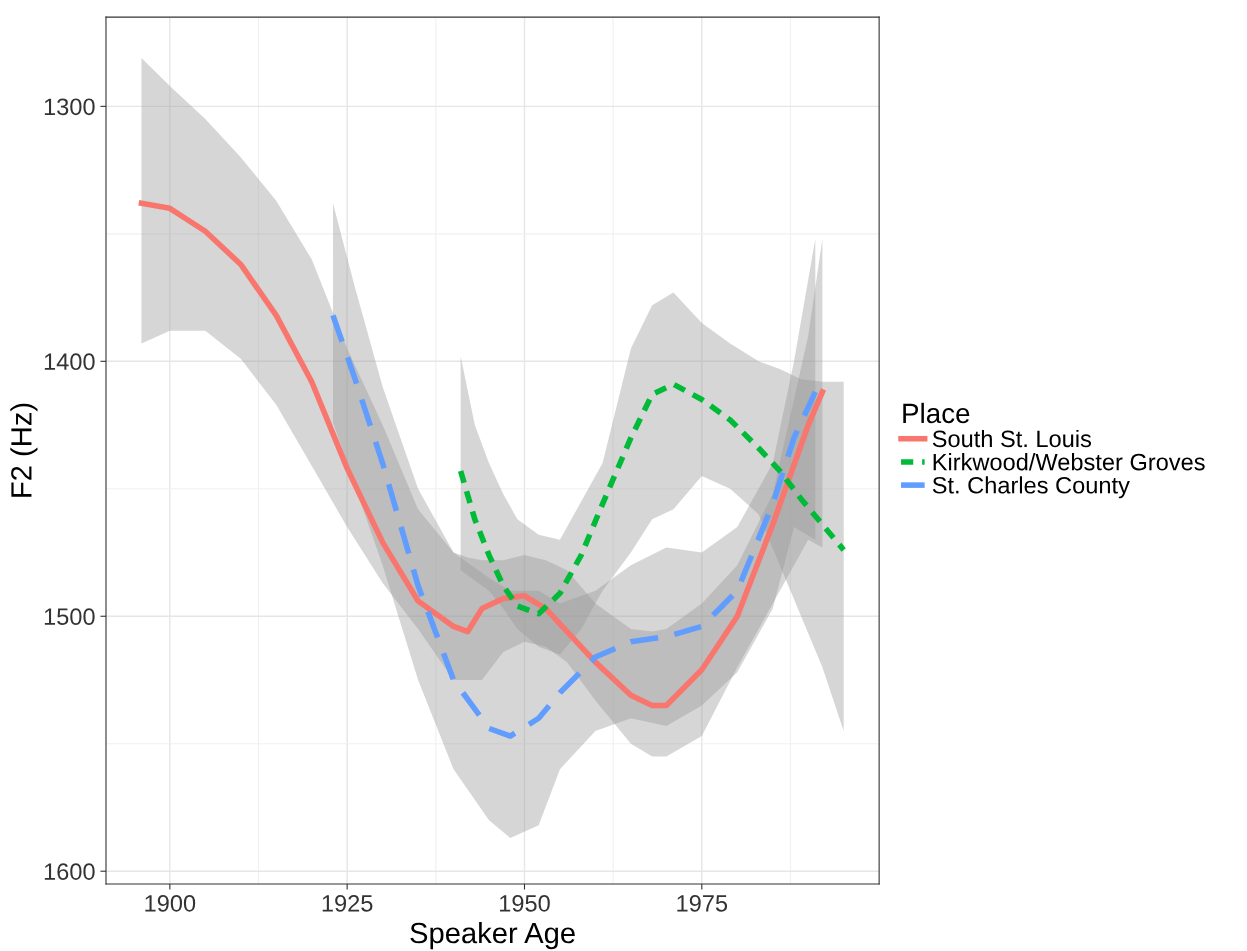 The width and height of the screenshot is (1247, 951). Describe the element at coordinates (69, 107) in the screenshot. I see `y-tick-label: 1300` at that location.